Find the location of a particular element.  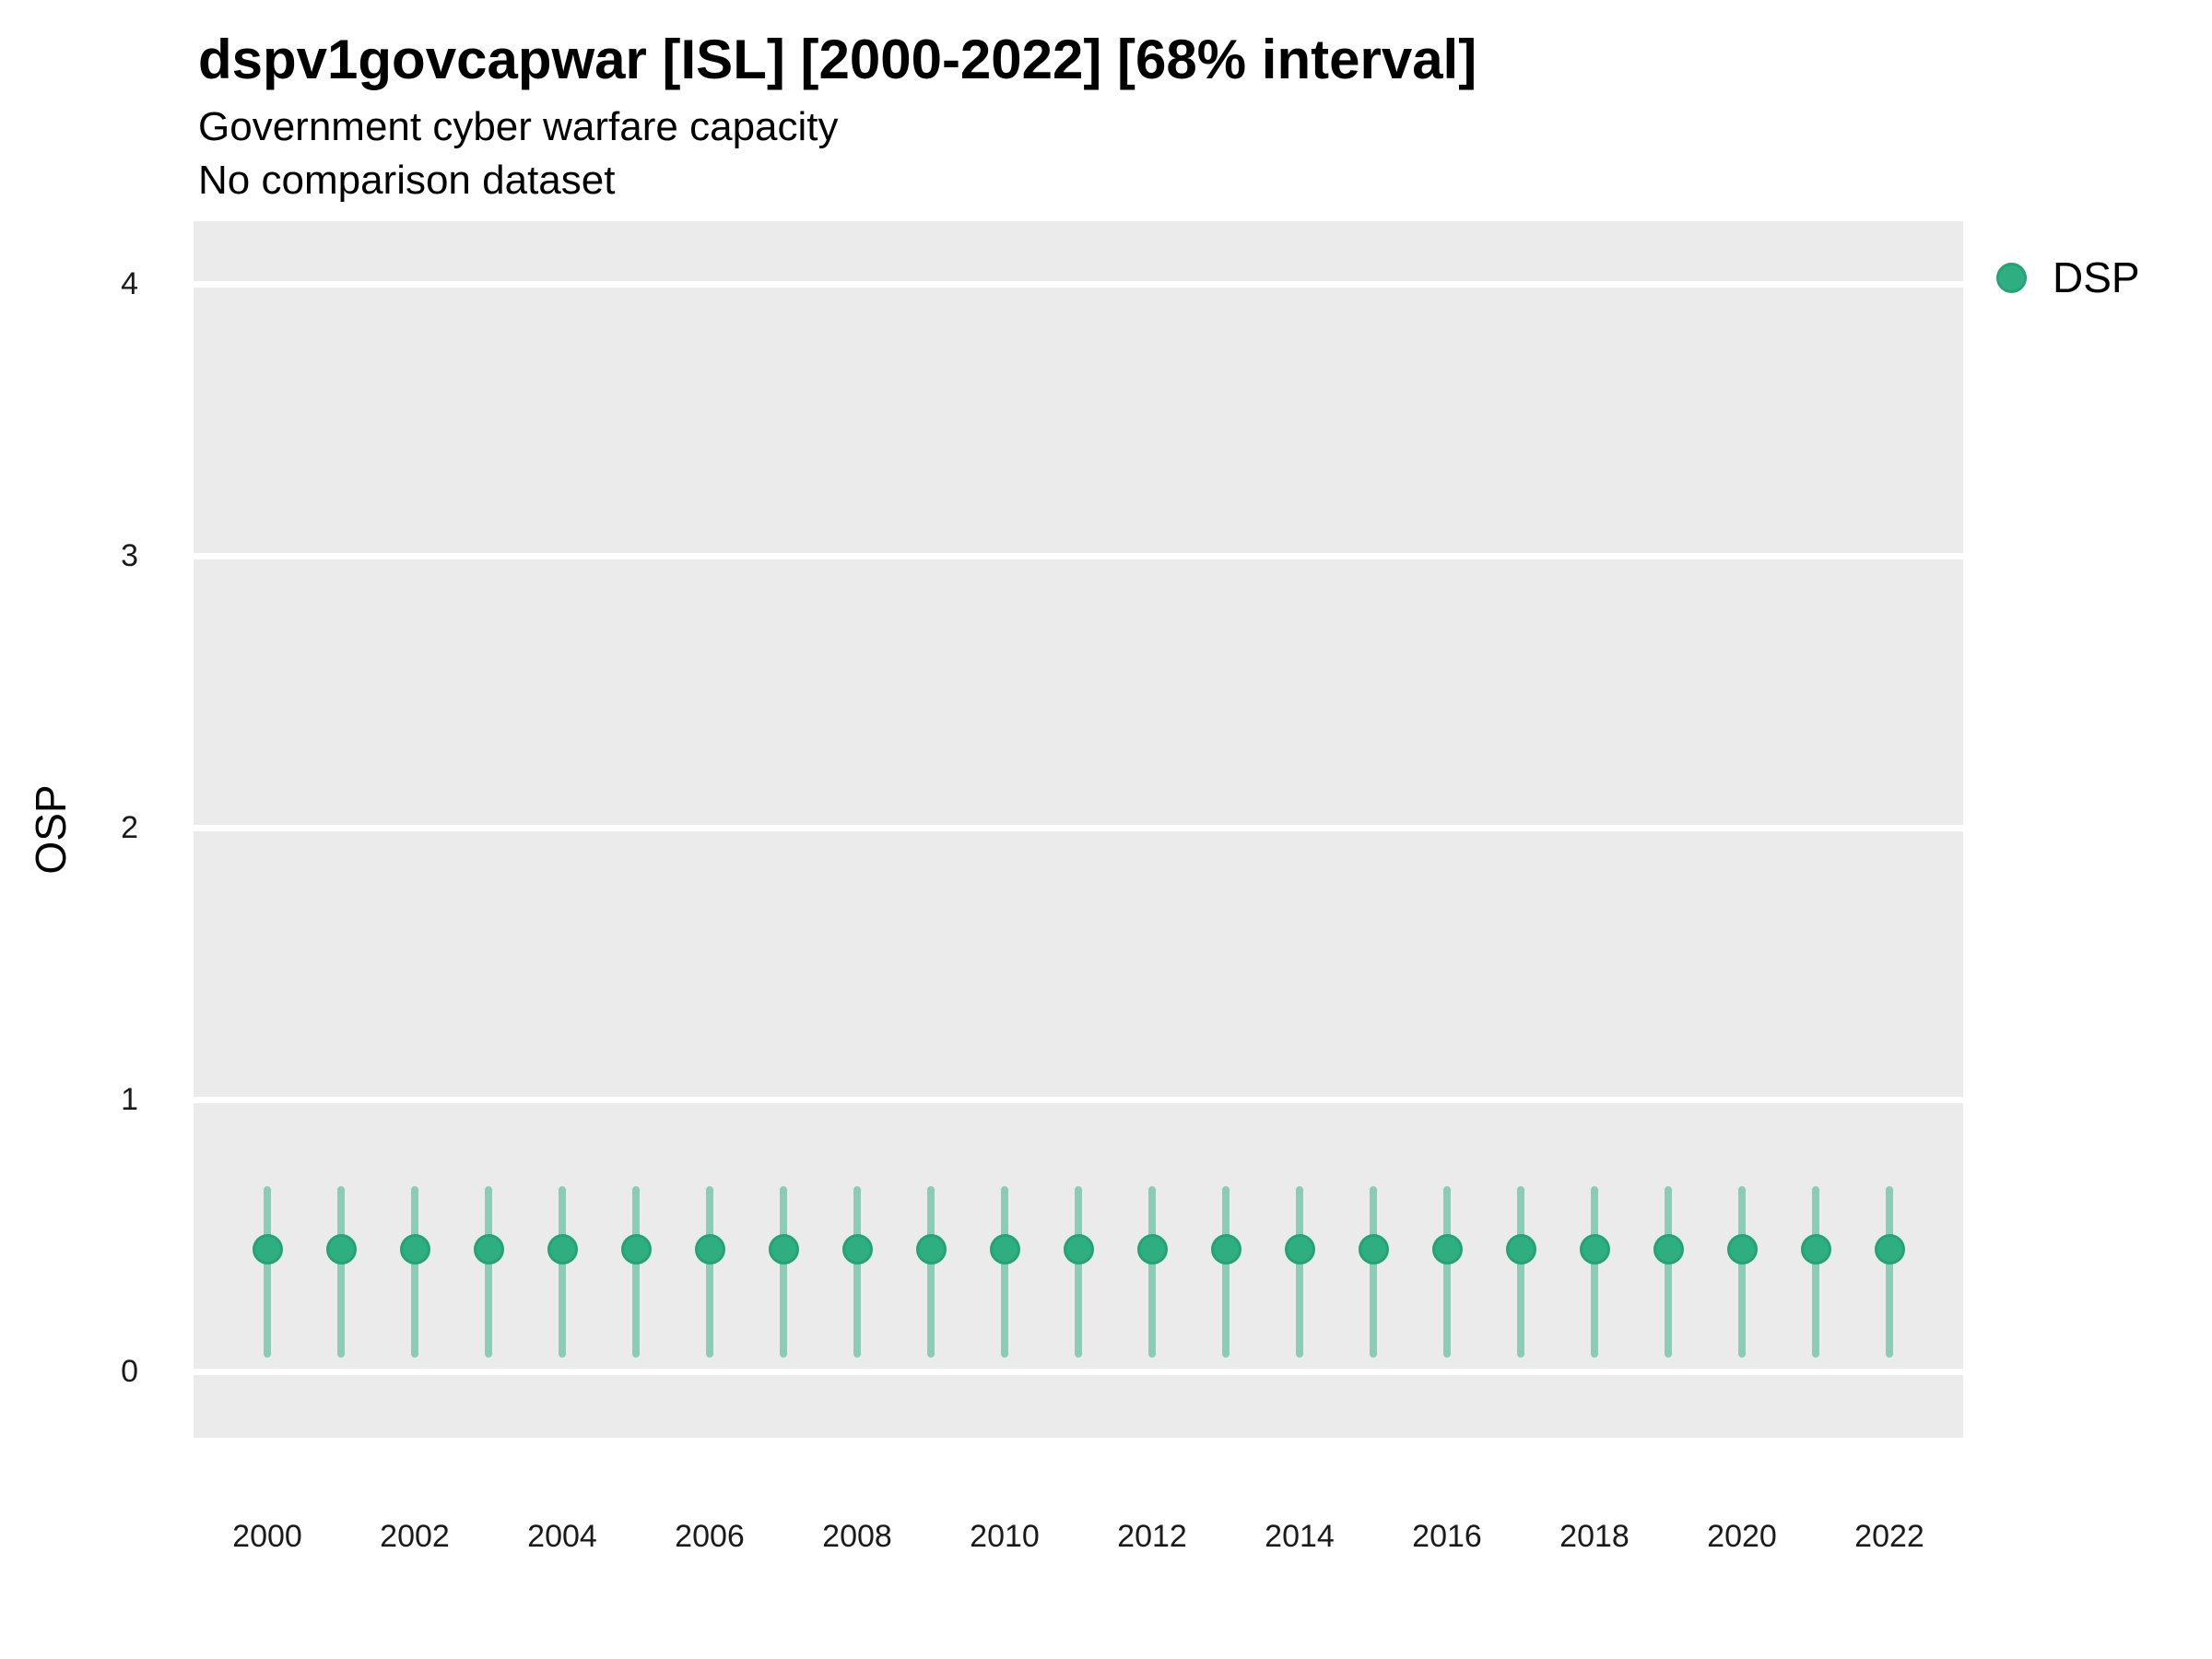

legend: DSP is located at coordinates (2068, 277).